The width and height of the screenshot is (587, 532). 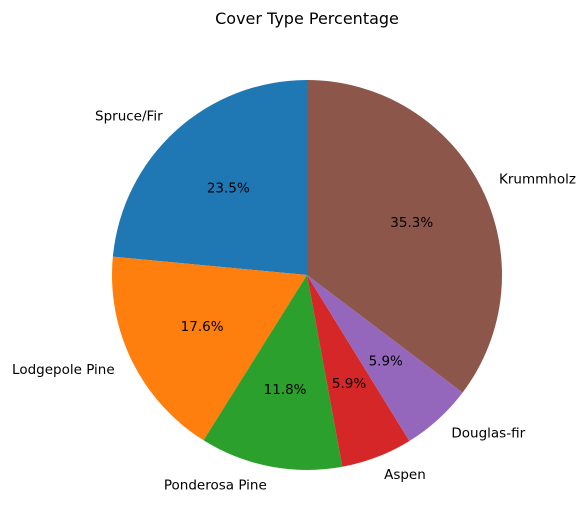 What do you see at coordinates (349, 384) in the screenshot?
I see `percent-label-aspen: 5.9%` at bounding box center [349, 384].